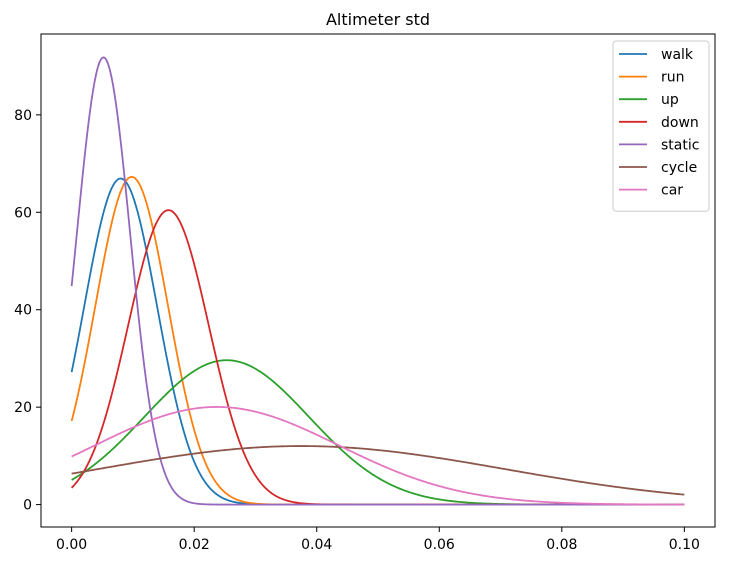  I want to click on y-tick-label: 0, so click(27, 506).